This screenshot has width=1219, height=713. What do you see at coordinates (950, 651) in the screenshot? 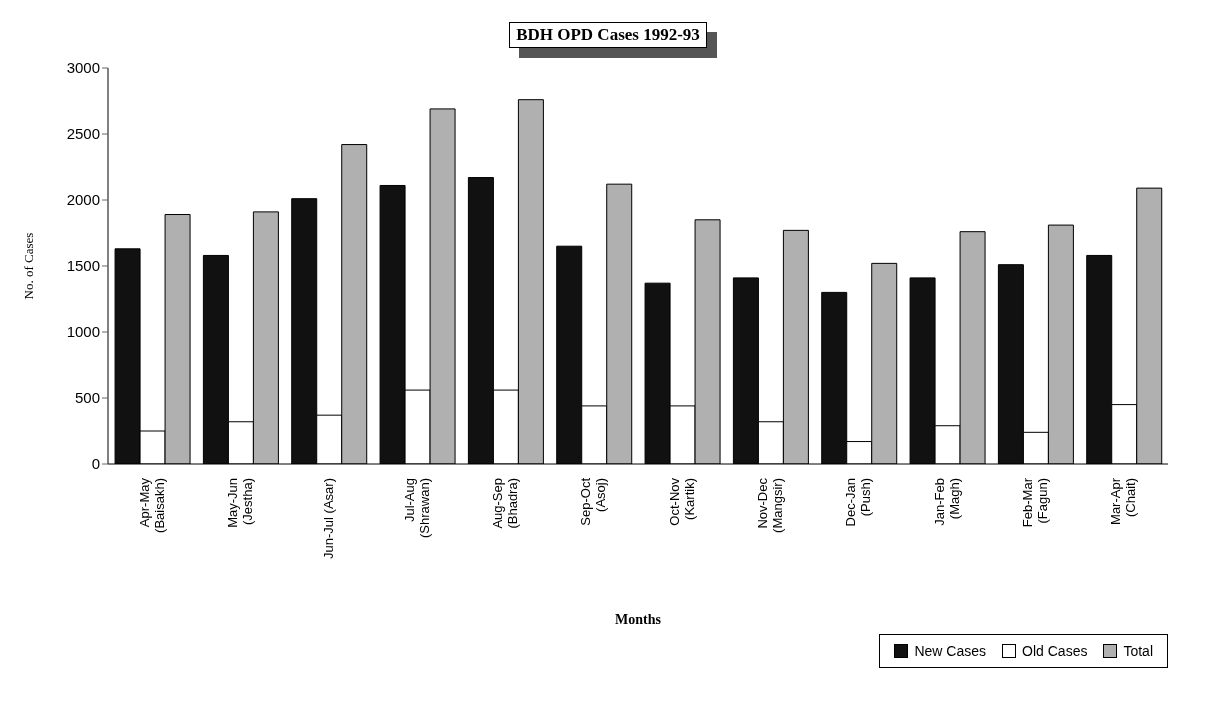
I see `legend-label: New Cases` at bounding box center [950, 651].